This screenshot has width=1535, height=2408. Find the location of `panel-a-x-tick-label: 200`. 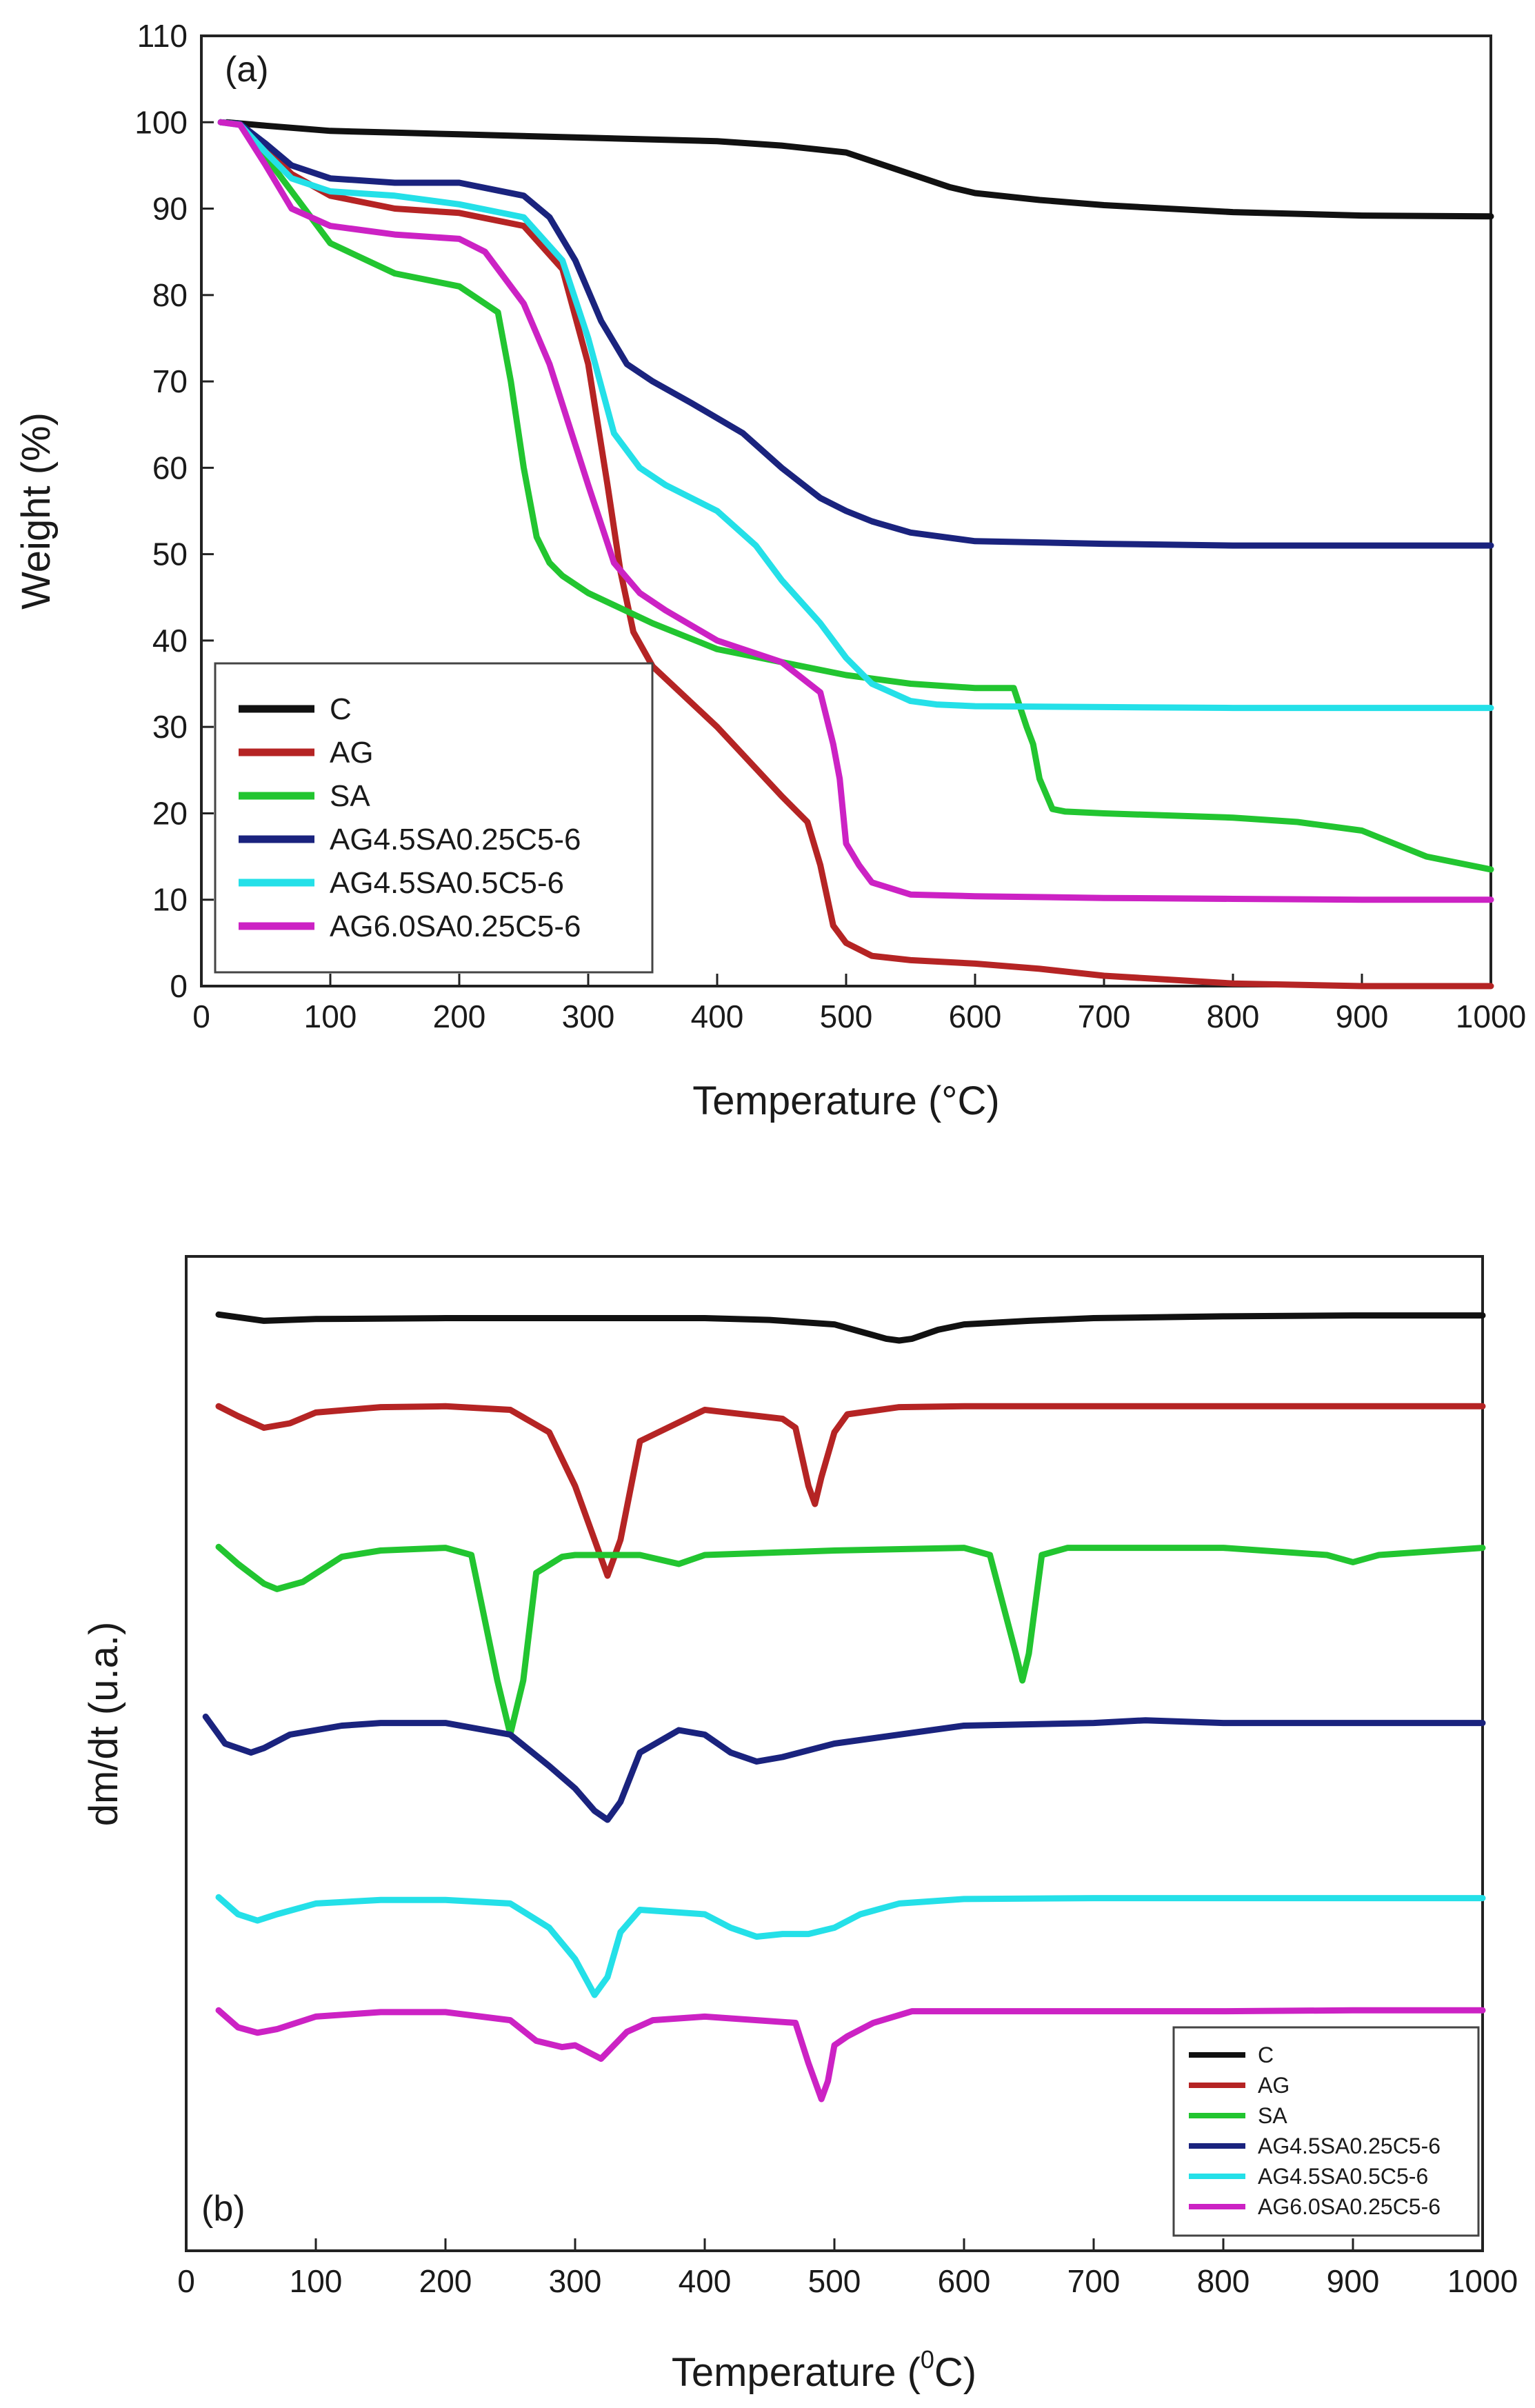

panel-a-x-tick-label: 200 is located at coordinates (459, 1016).